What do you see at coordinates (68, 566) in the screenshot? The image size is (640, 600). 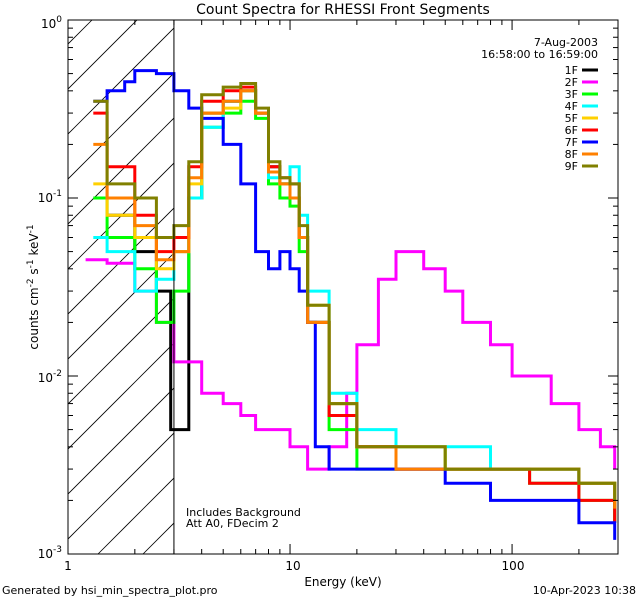 I see `x-tick-label-1: 1` at bounding box center [68, 566].